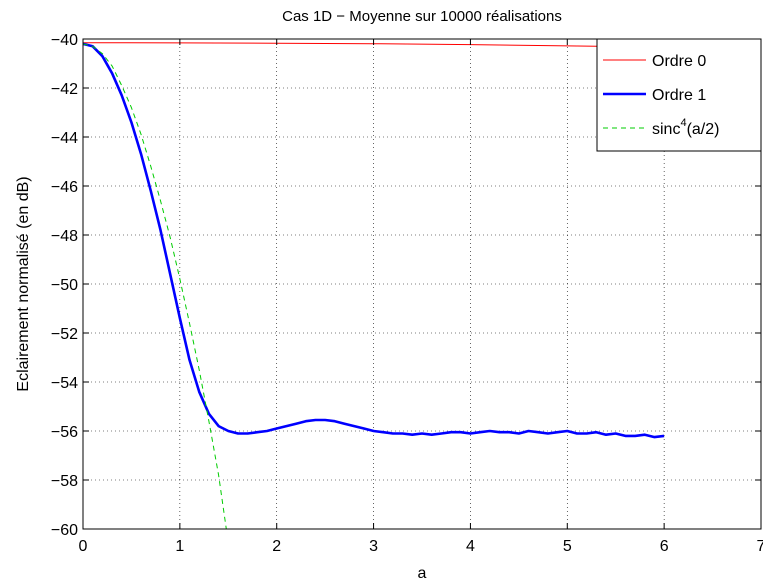 Image resolution: width=763 pixels, height=585 pixels. What do you see at coordinates (64, 530) in the screenshot?
I see `y-tick-label: −60` at bounding box center [64, 530].